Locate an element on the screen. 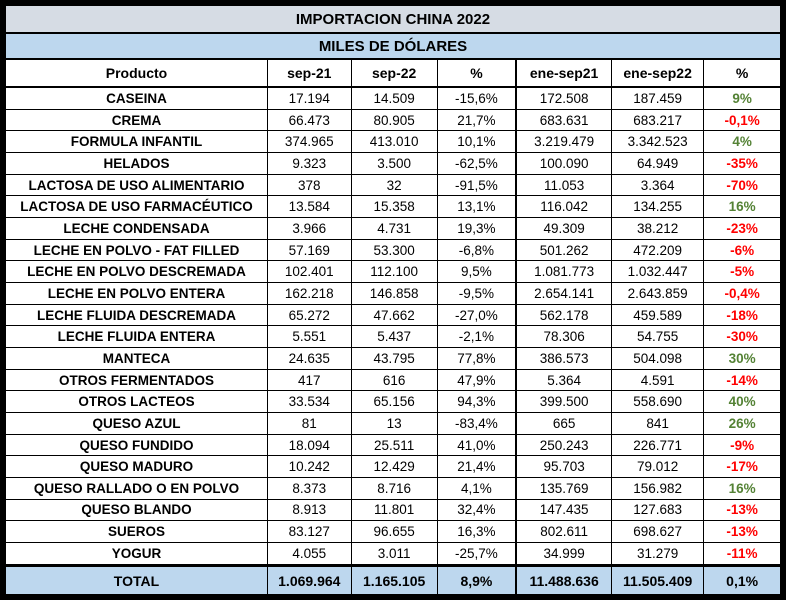 The height and width of the screenshot is (600, 786). enesep22-cell: 187.459 is located at coordinates (658, 98).